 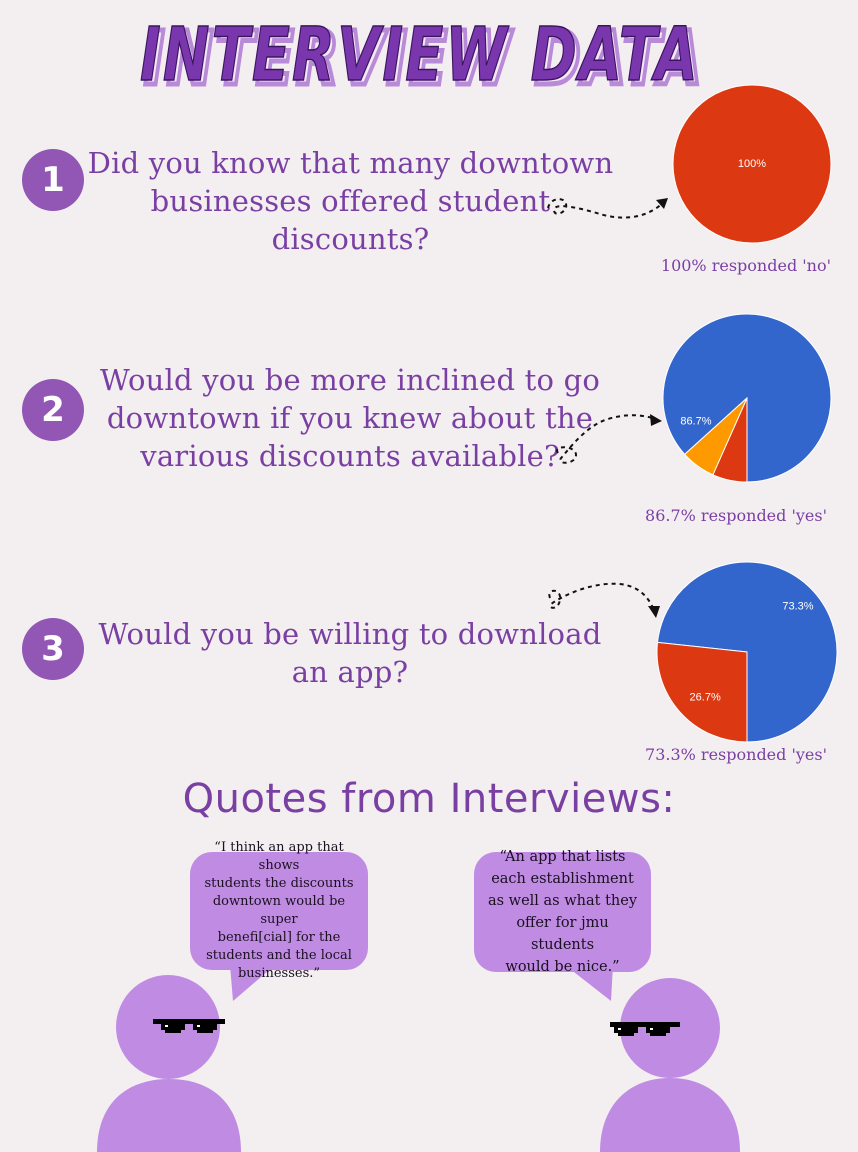 I want to click on bubble-1-tail, so click(x=252, y=983).